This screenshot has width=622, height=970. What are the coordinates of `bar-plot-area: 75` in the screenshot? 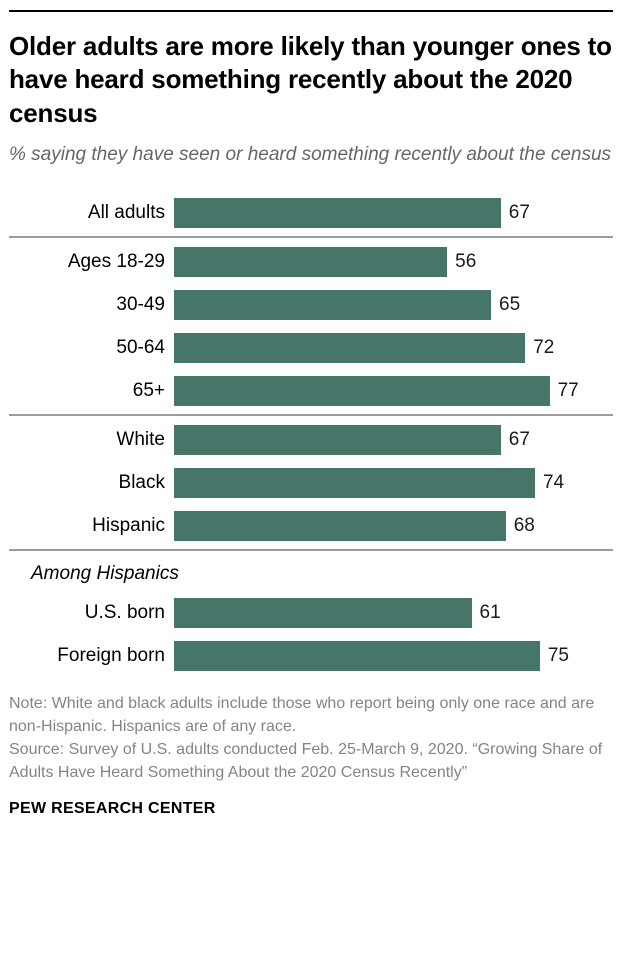 It's located at (393, 655).